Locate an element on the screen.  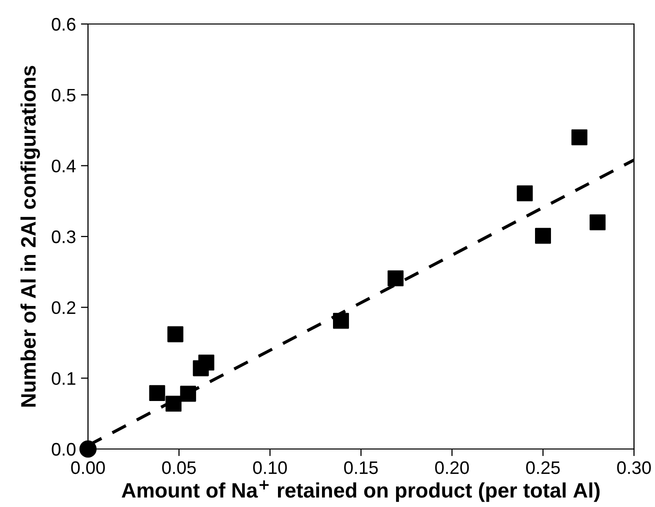
y-tick-label: 0.3 is located at coordinates (64, 237).